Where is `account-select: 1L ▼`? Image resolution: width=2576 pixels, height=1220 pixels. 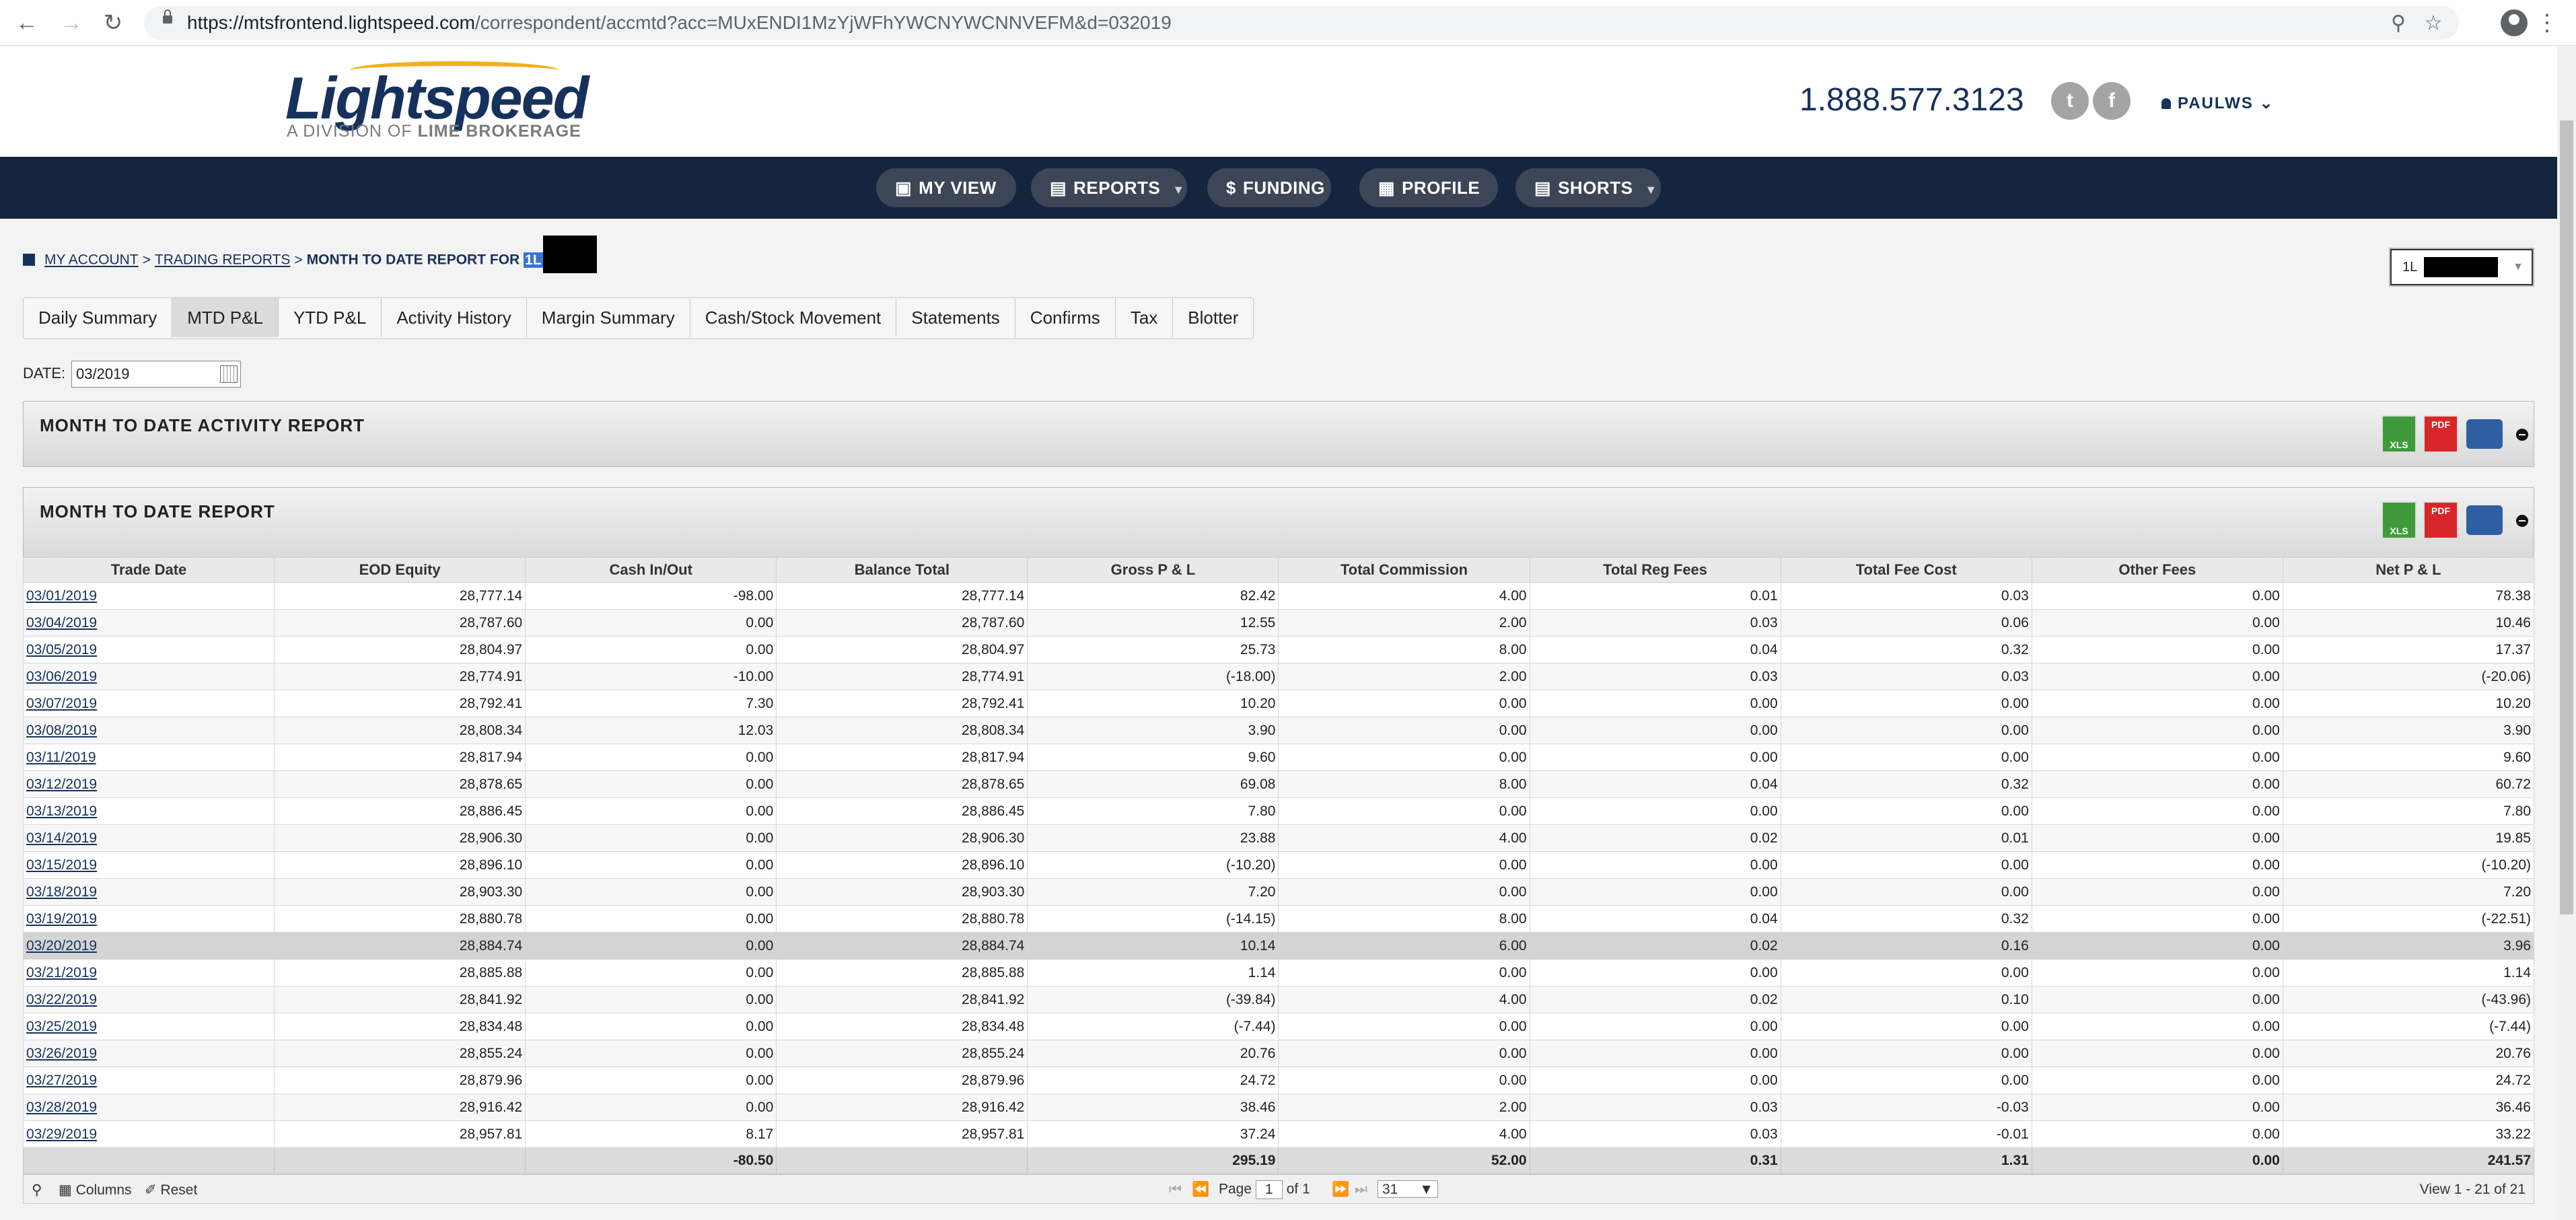 account-select: 1L ▼ is located at coordinates (2461, 267).